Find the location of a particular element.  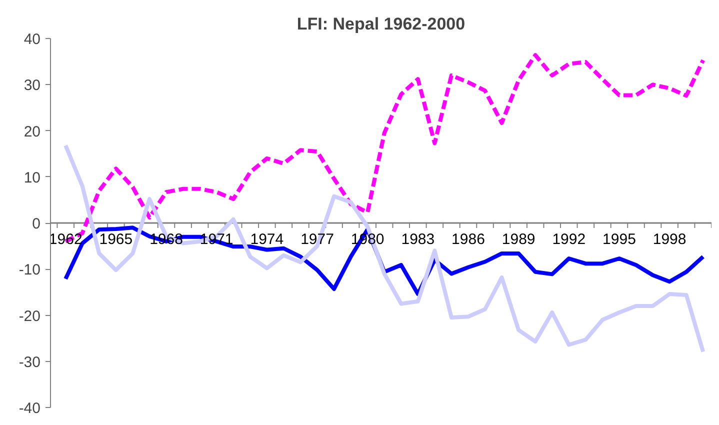

x-tick-label: 1965 is located at coordinates (116, 239).